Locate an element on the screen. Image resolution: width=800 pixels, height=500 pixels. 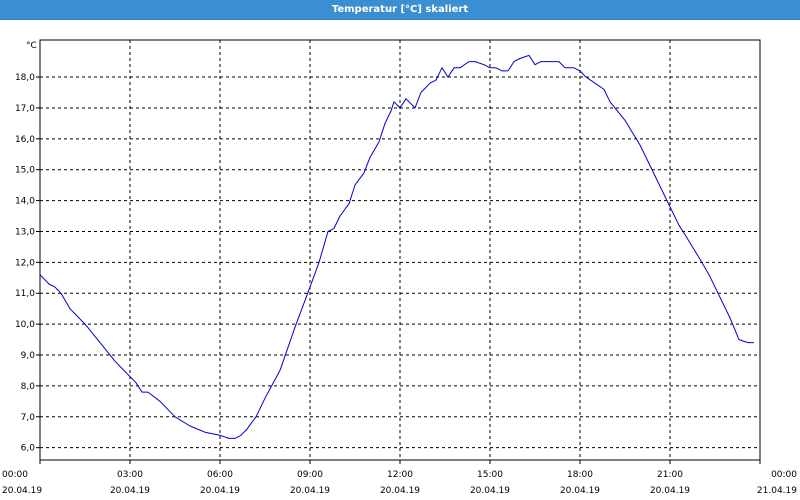
y-tick-label: 16,0 is located at coordinates (25, 140).